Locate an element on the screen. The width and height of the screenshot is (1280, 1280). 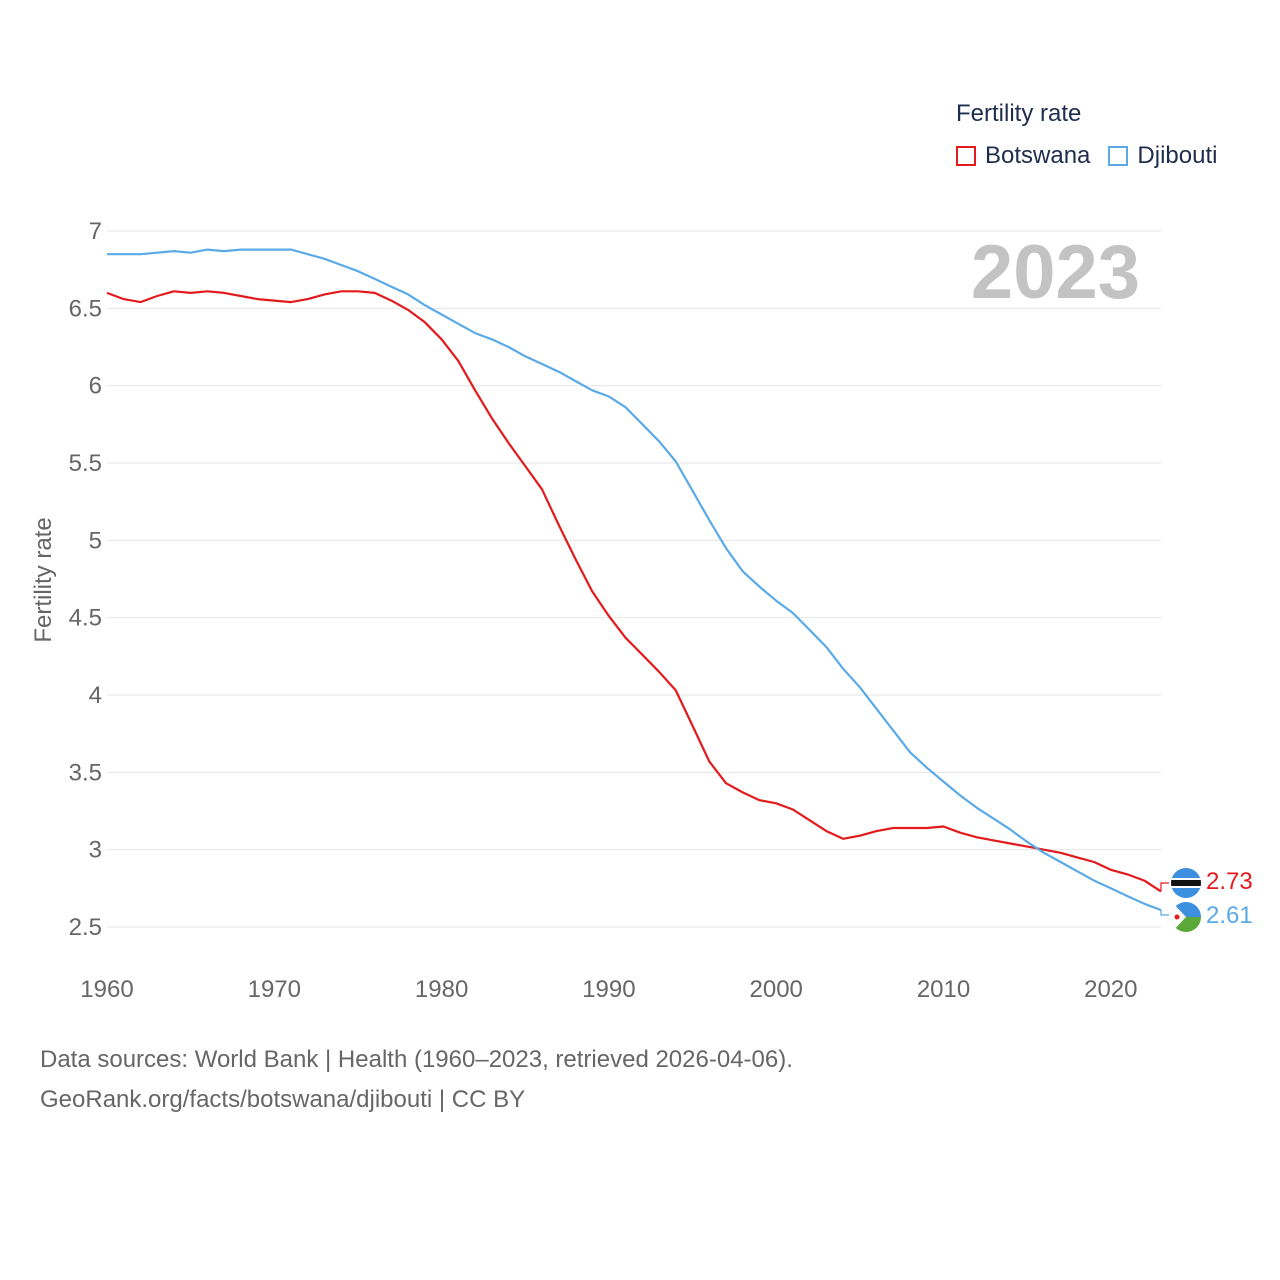
y-tick-label: 4.5 is located at coordinates (85, 618).